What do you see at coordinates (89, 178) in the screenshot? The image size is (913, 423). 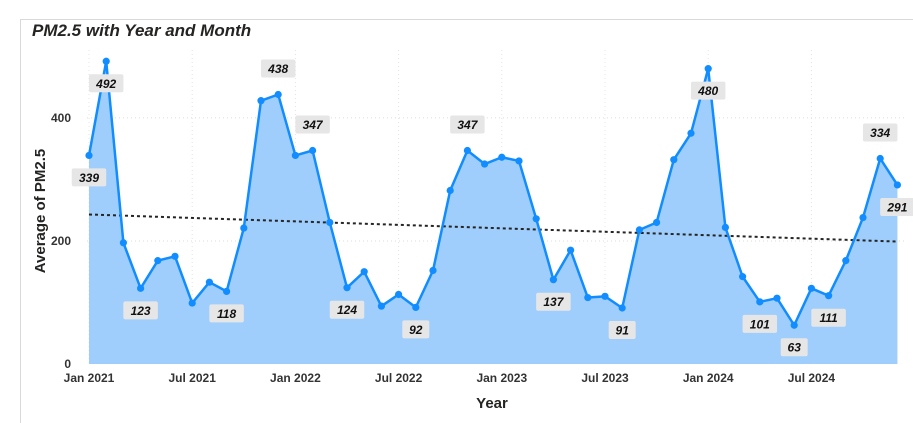 I see `data-label-text: 339` at bounding box center [89, 178].